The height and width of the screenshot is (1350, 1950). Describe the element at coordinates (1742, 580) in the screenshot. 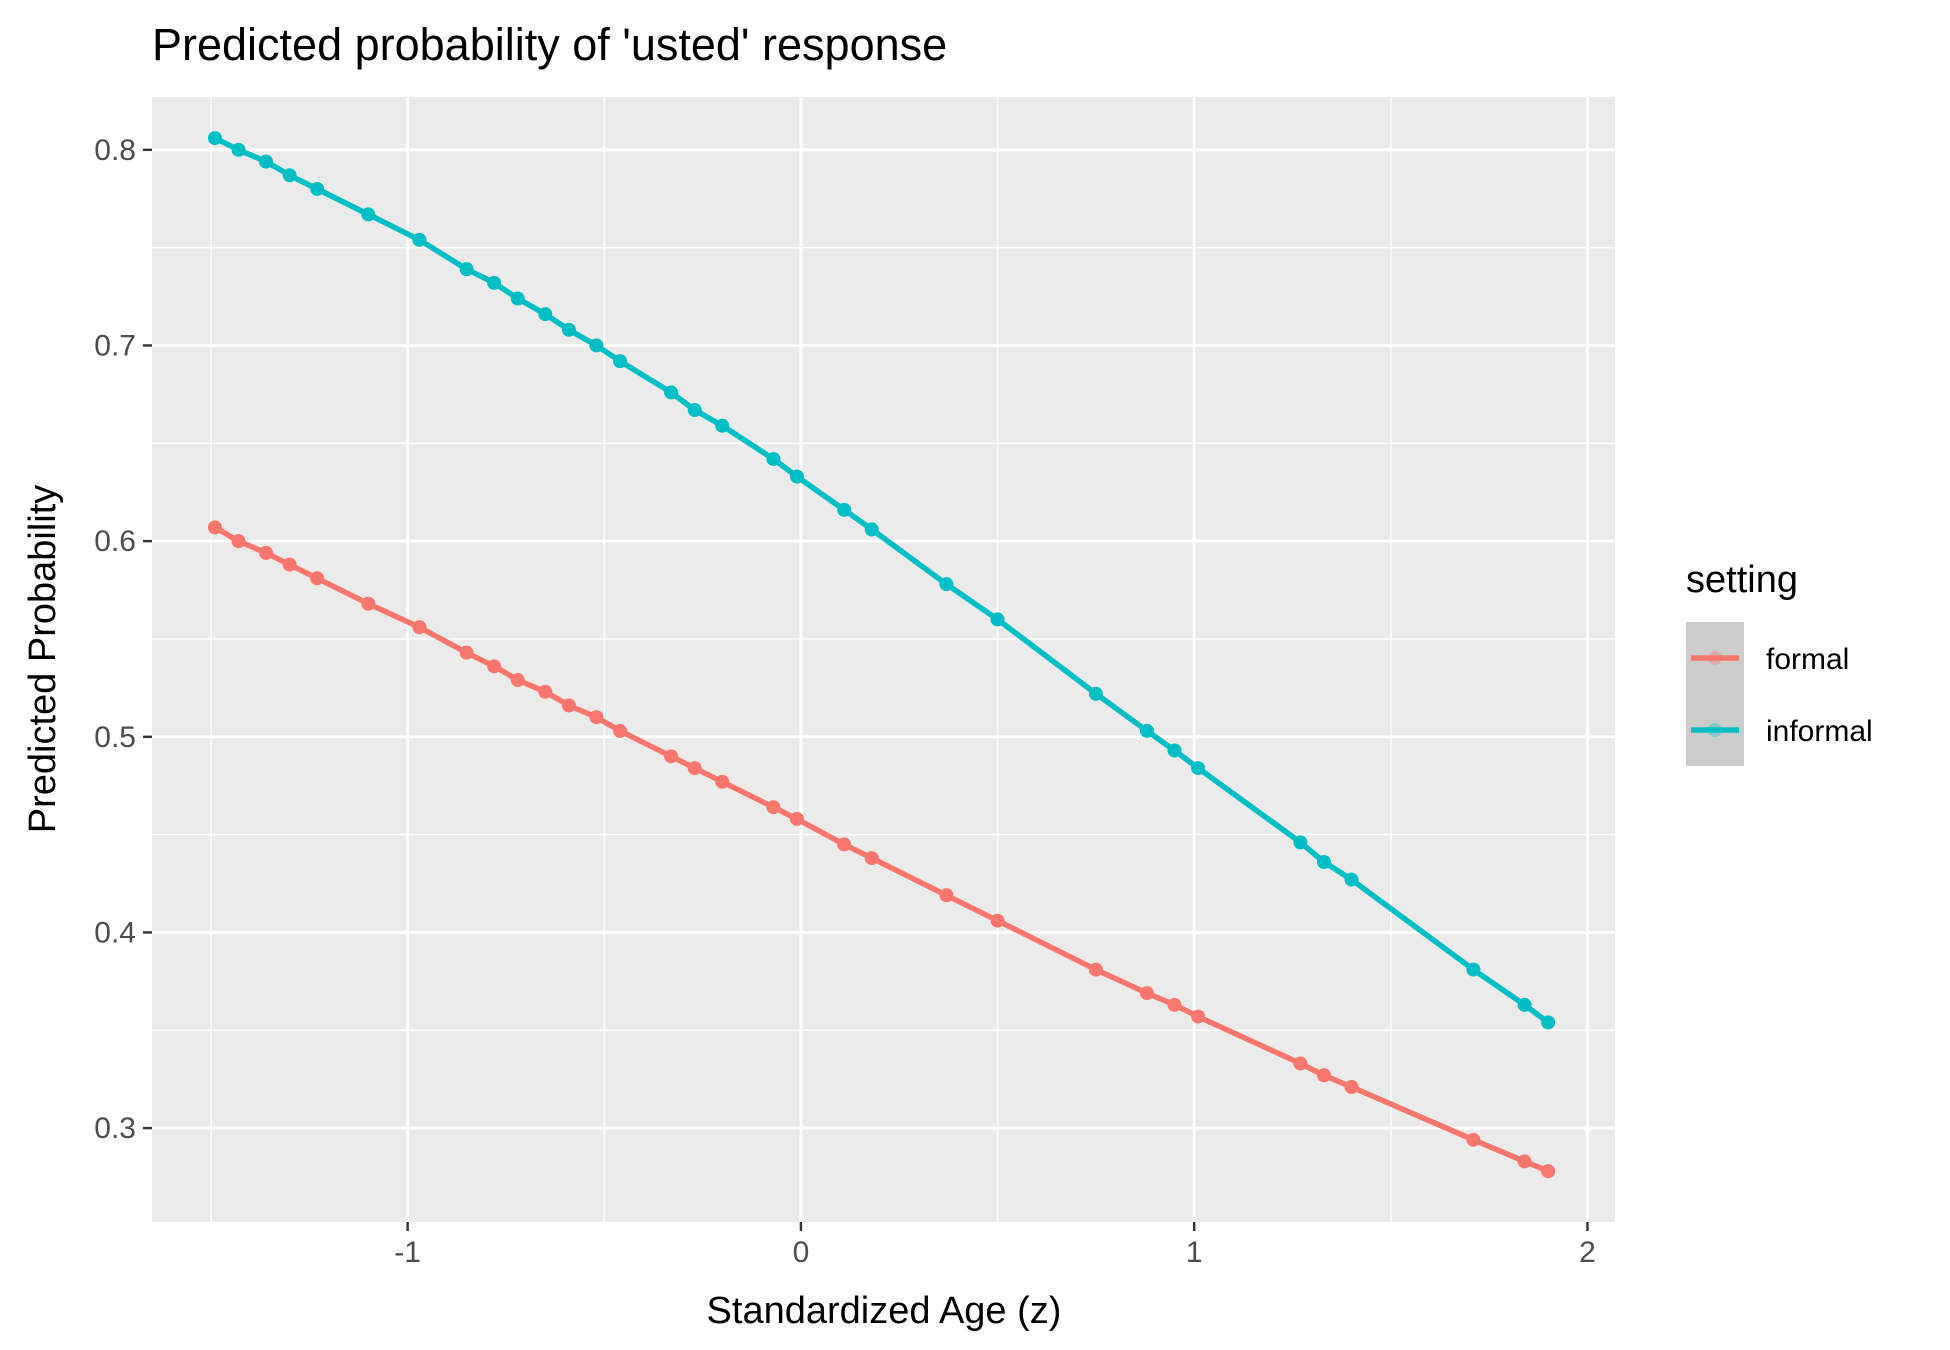

I see `legend-title: setting` at that location.